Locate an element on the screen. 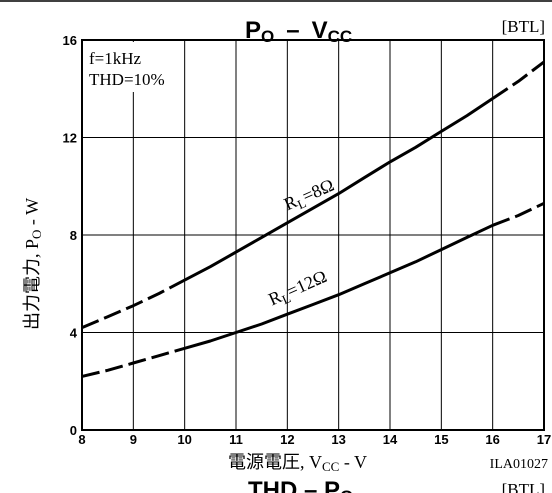  x-tick-label: 16 is located at coordinates (492, 439).